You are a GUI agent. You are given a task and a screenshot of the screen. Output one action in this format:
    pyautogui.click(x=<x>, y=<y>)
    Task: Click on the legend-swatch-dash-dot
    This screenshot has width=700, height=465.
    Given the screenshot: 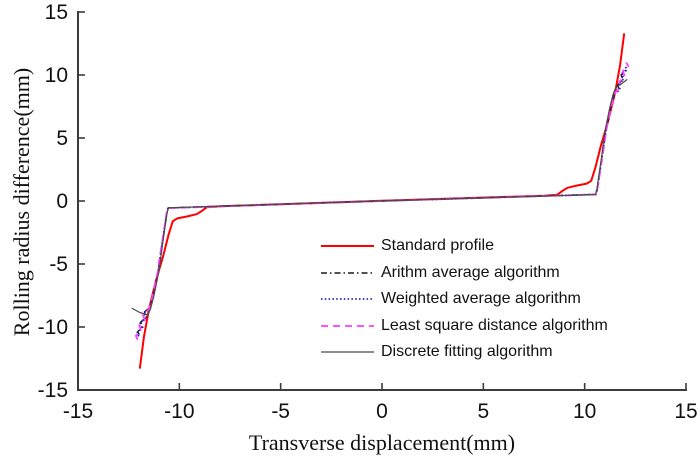 What is the action you would take?
    pyautogui.click(x=347, y=273)
    